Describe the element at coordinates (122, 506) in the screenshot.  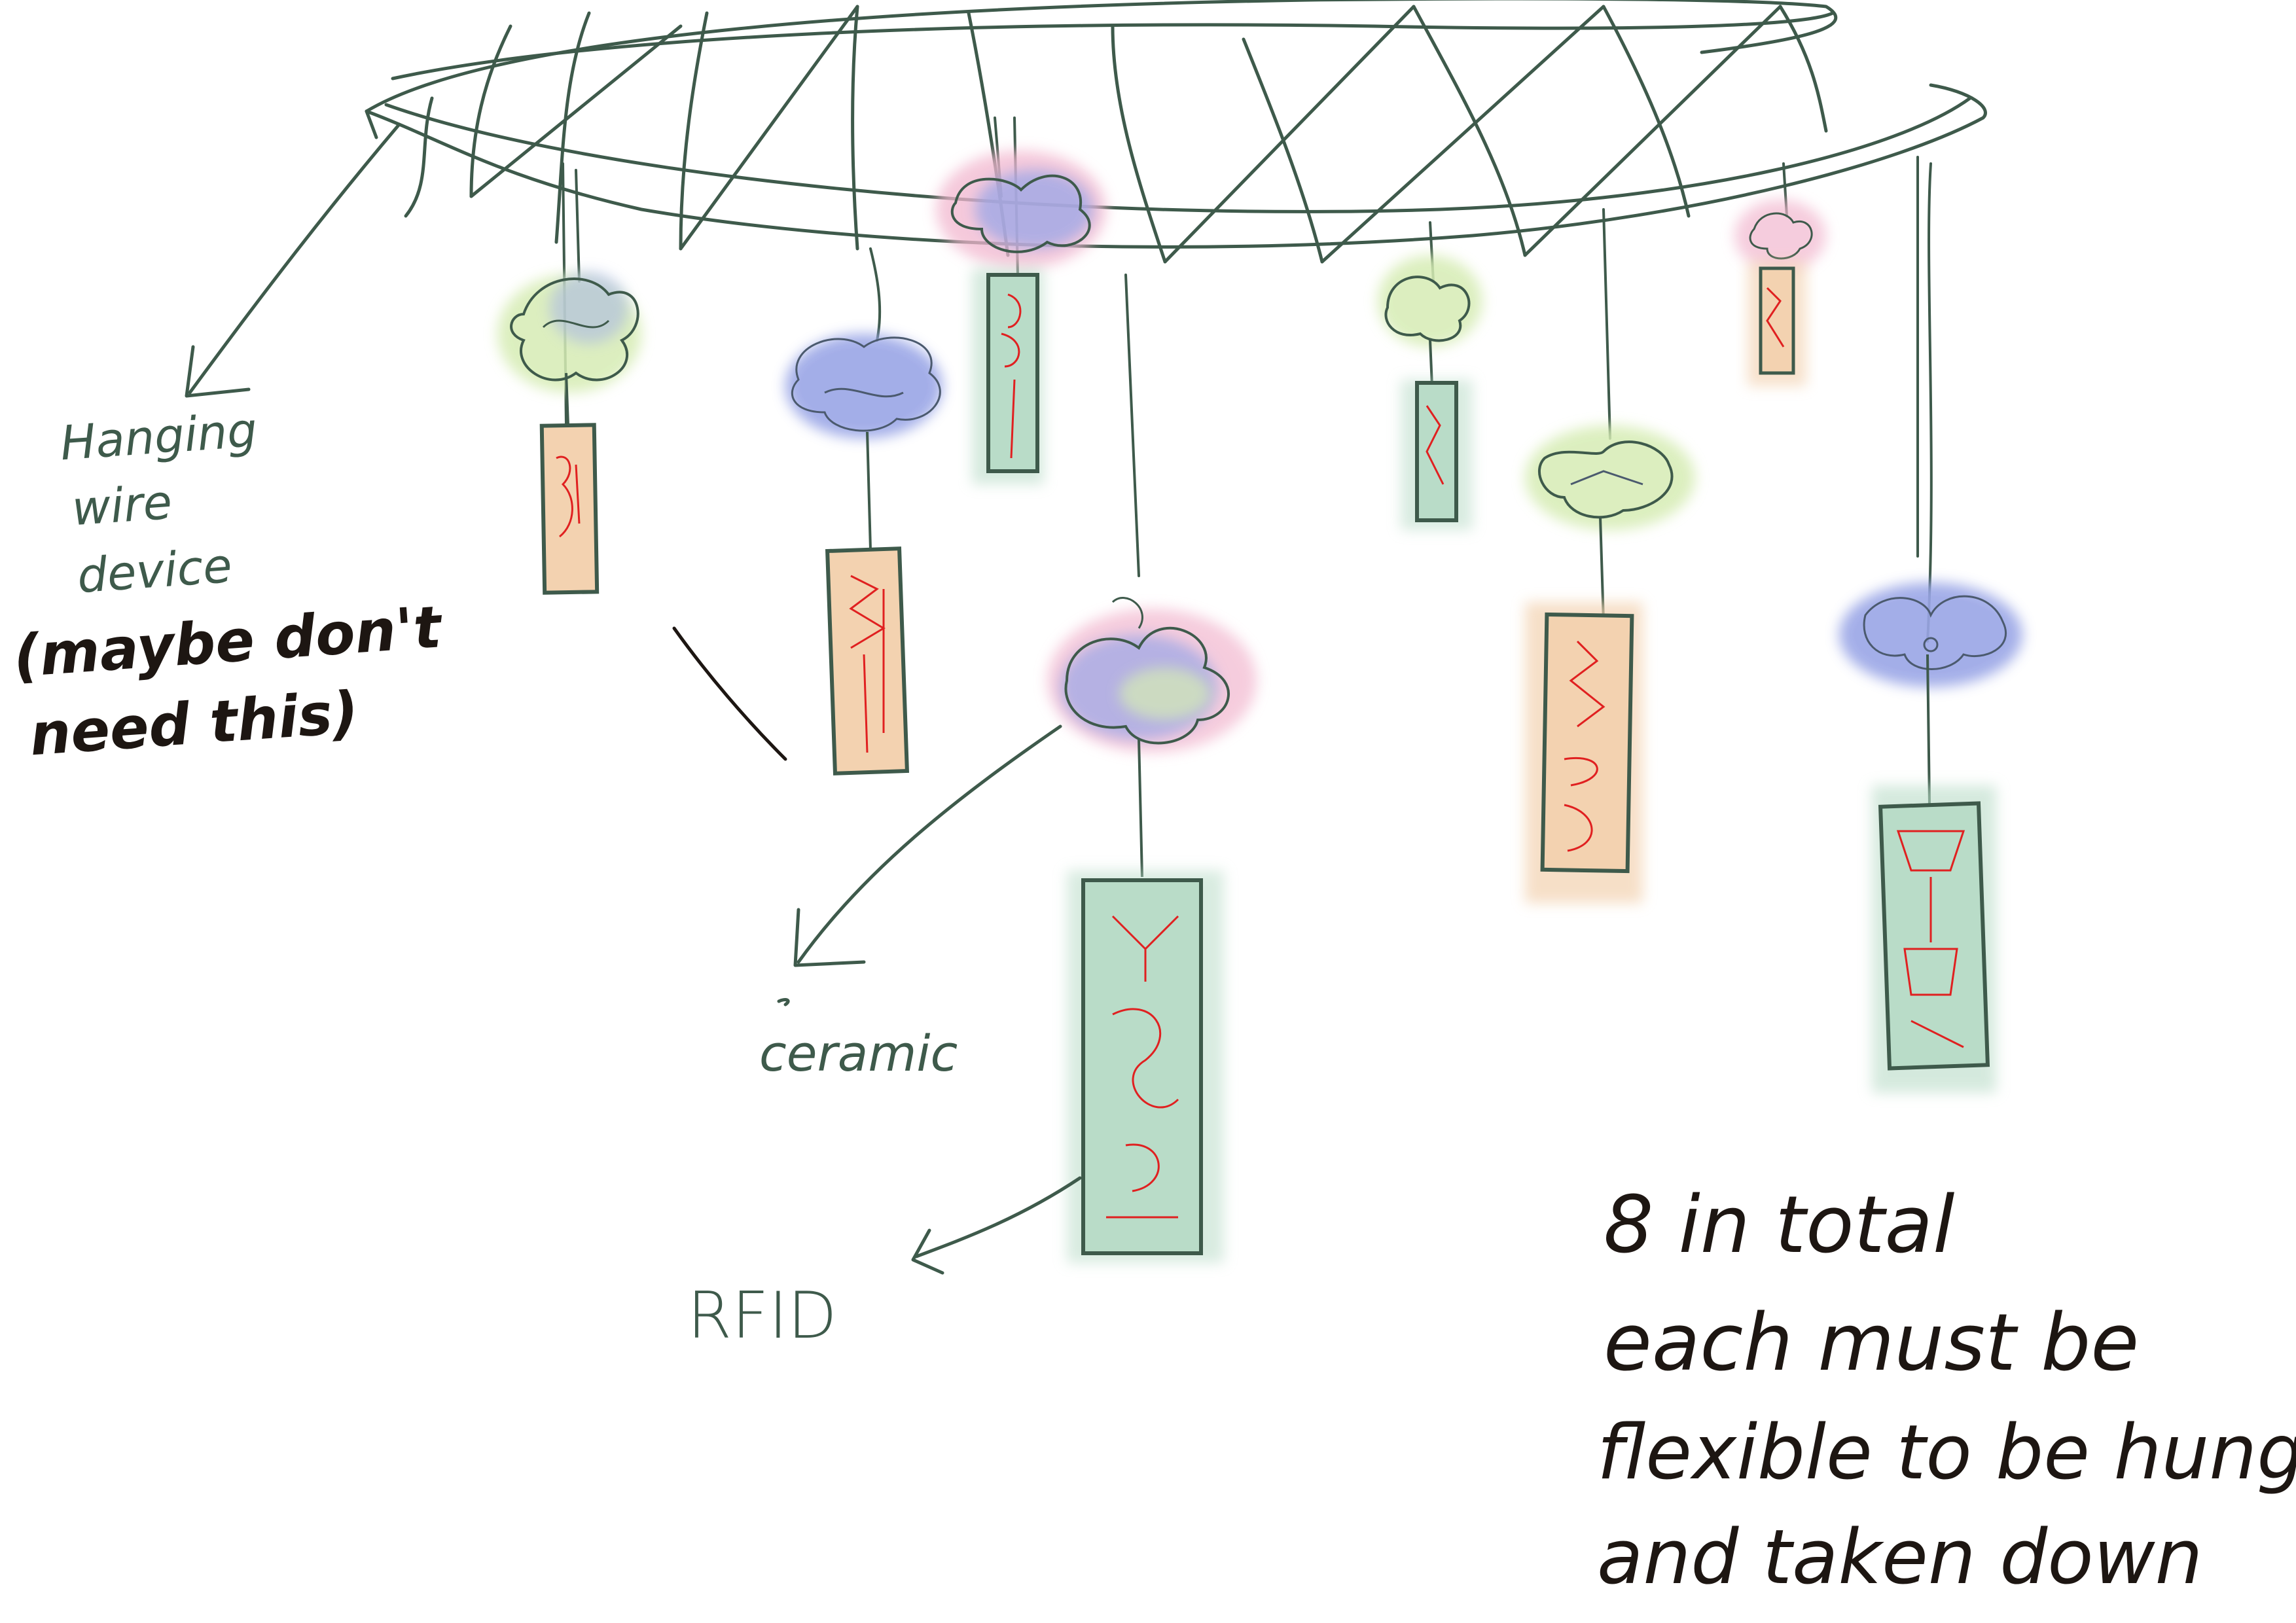
I see `hanging-device-label-line-2: wire` at that location.